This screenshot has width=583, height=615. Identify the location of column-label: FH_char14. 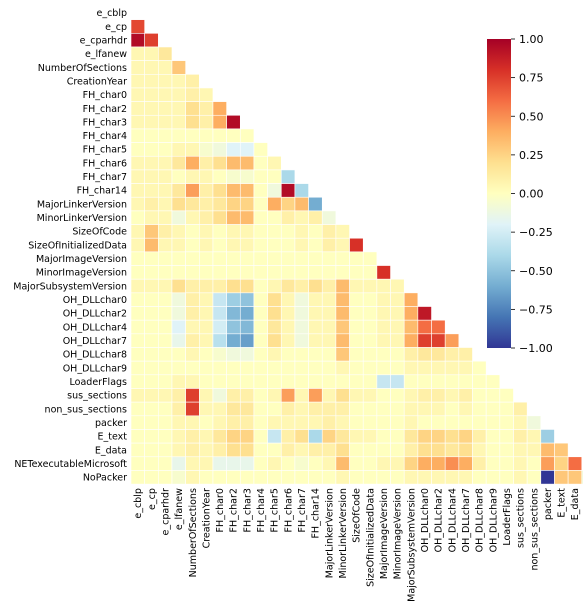
(316, 513).